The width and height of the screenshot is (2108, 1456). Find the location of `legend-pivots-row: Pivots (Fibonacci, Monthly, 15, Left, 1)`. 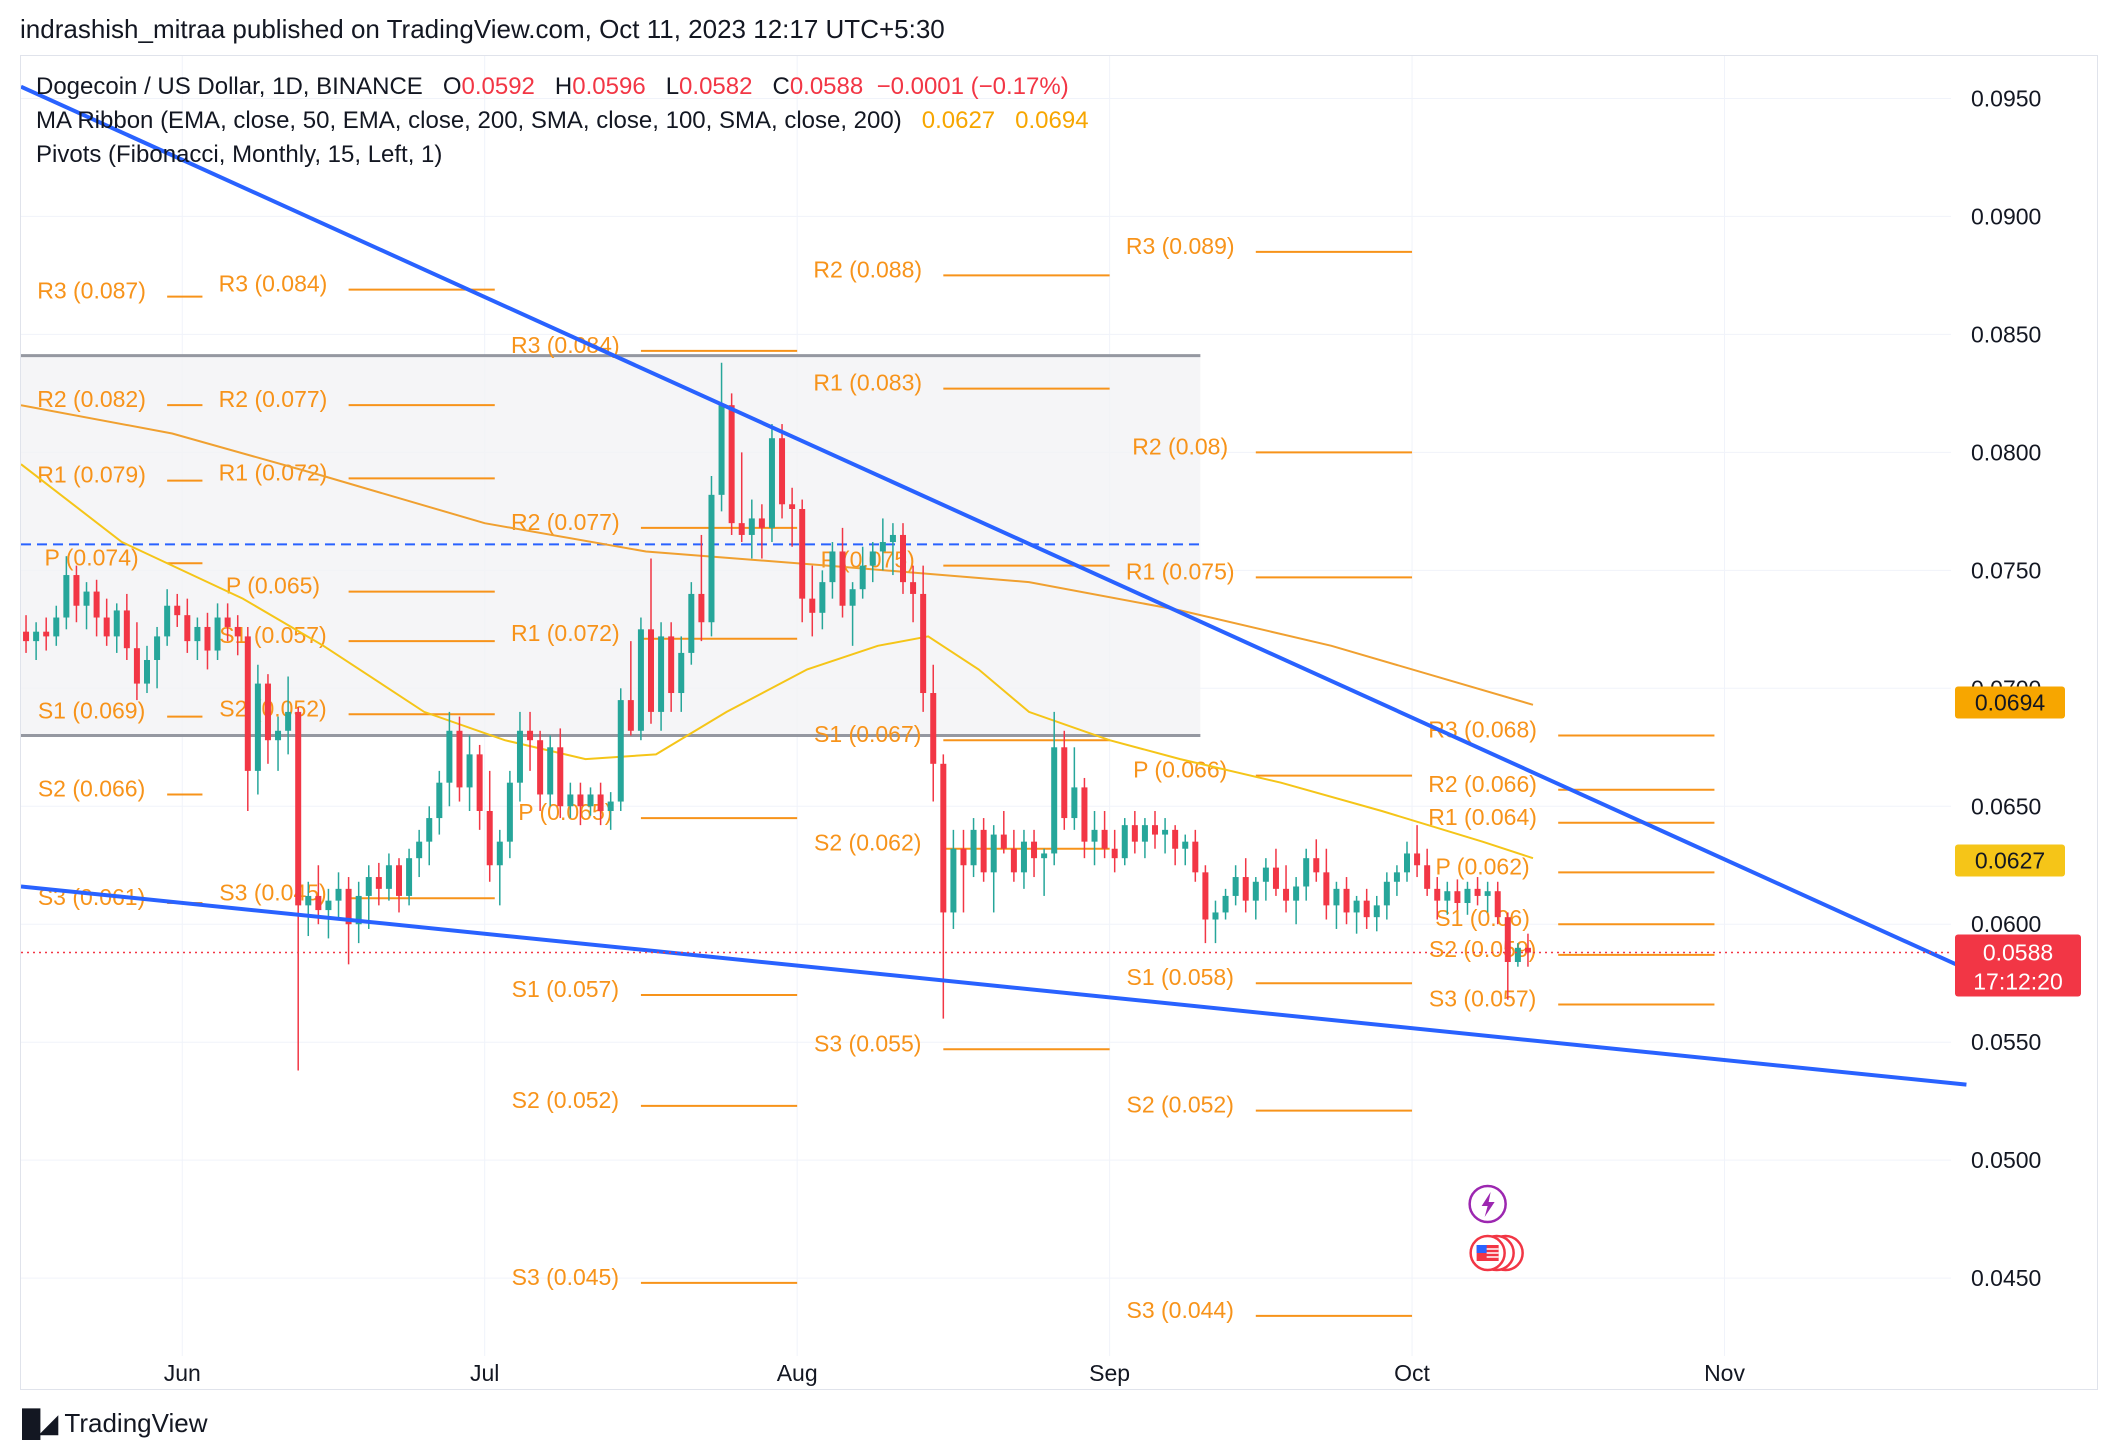

legend-pivots-row: Pivots (Fibonacci, Monthly, 15, Left, 1) is located at coordinates (562, 155).